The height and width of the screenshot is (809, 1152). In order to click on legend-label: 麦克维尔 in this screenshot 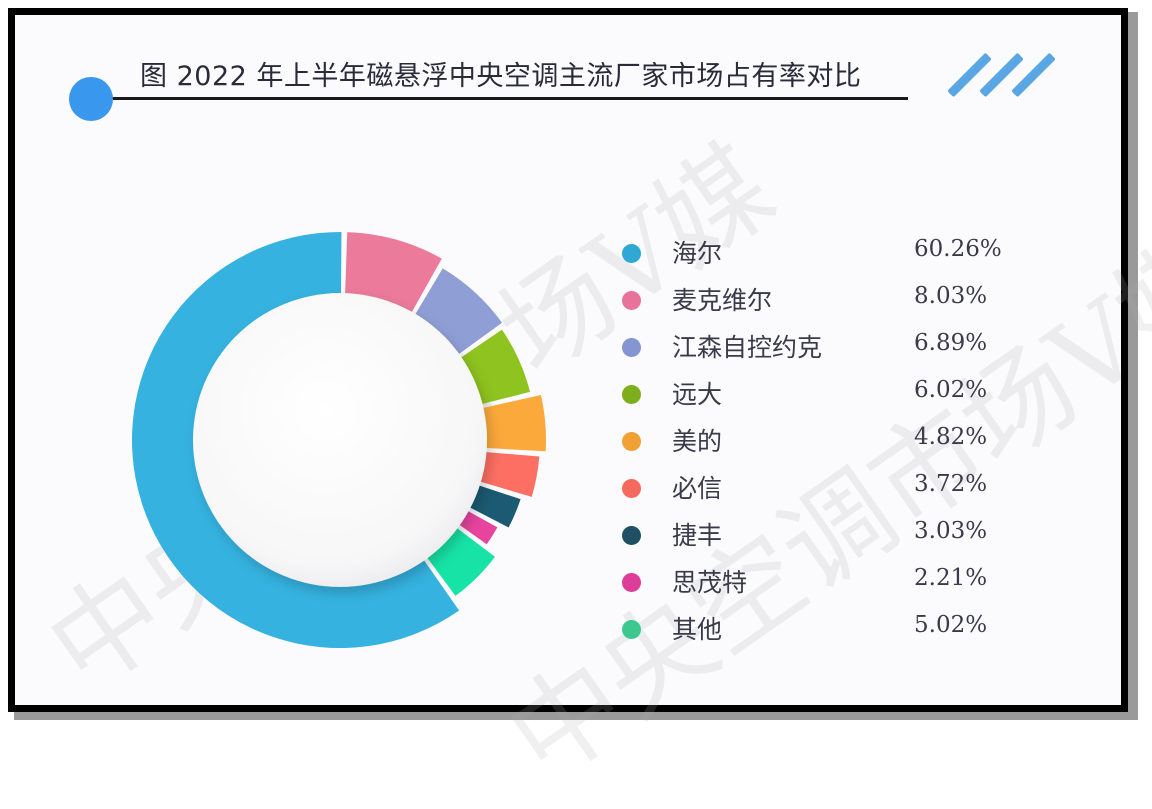, I will do `click(722, 300)`.